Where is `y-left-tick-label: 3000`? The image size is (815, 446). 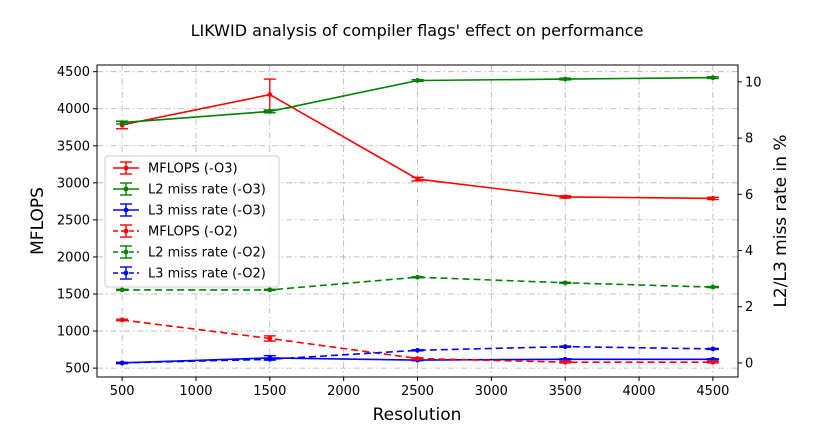
y-left-tick-label: 3000 is located at coordinates (73, 183).